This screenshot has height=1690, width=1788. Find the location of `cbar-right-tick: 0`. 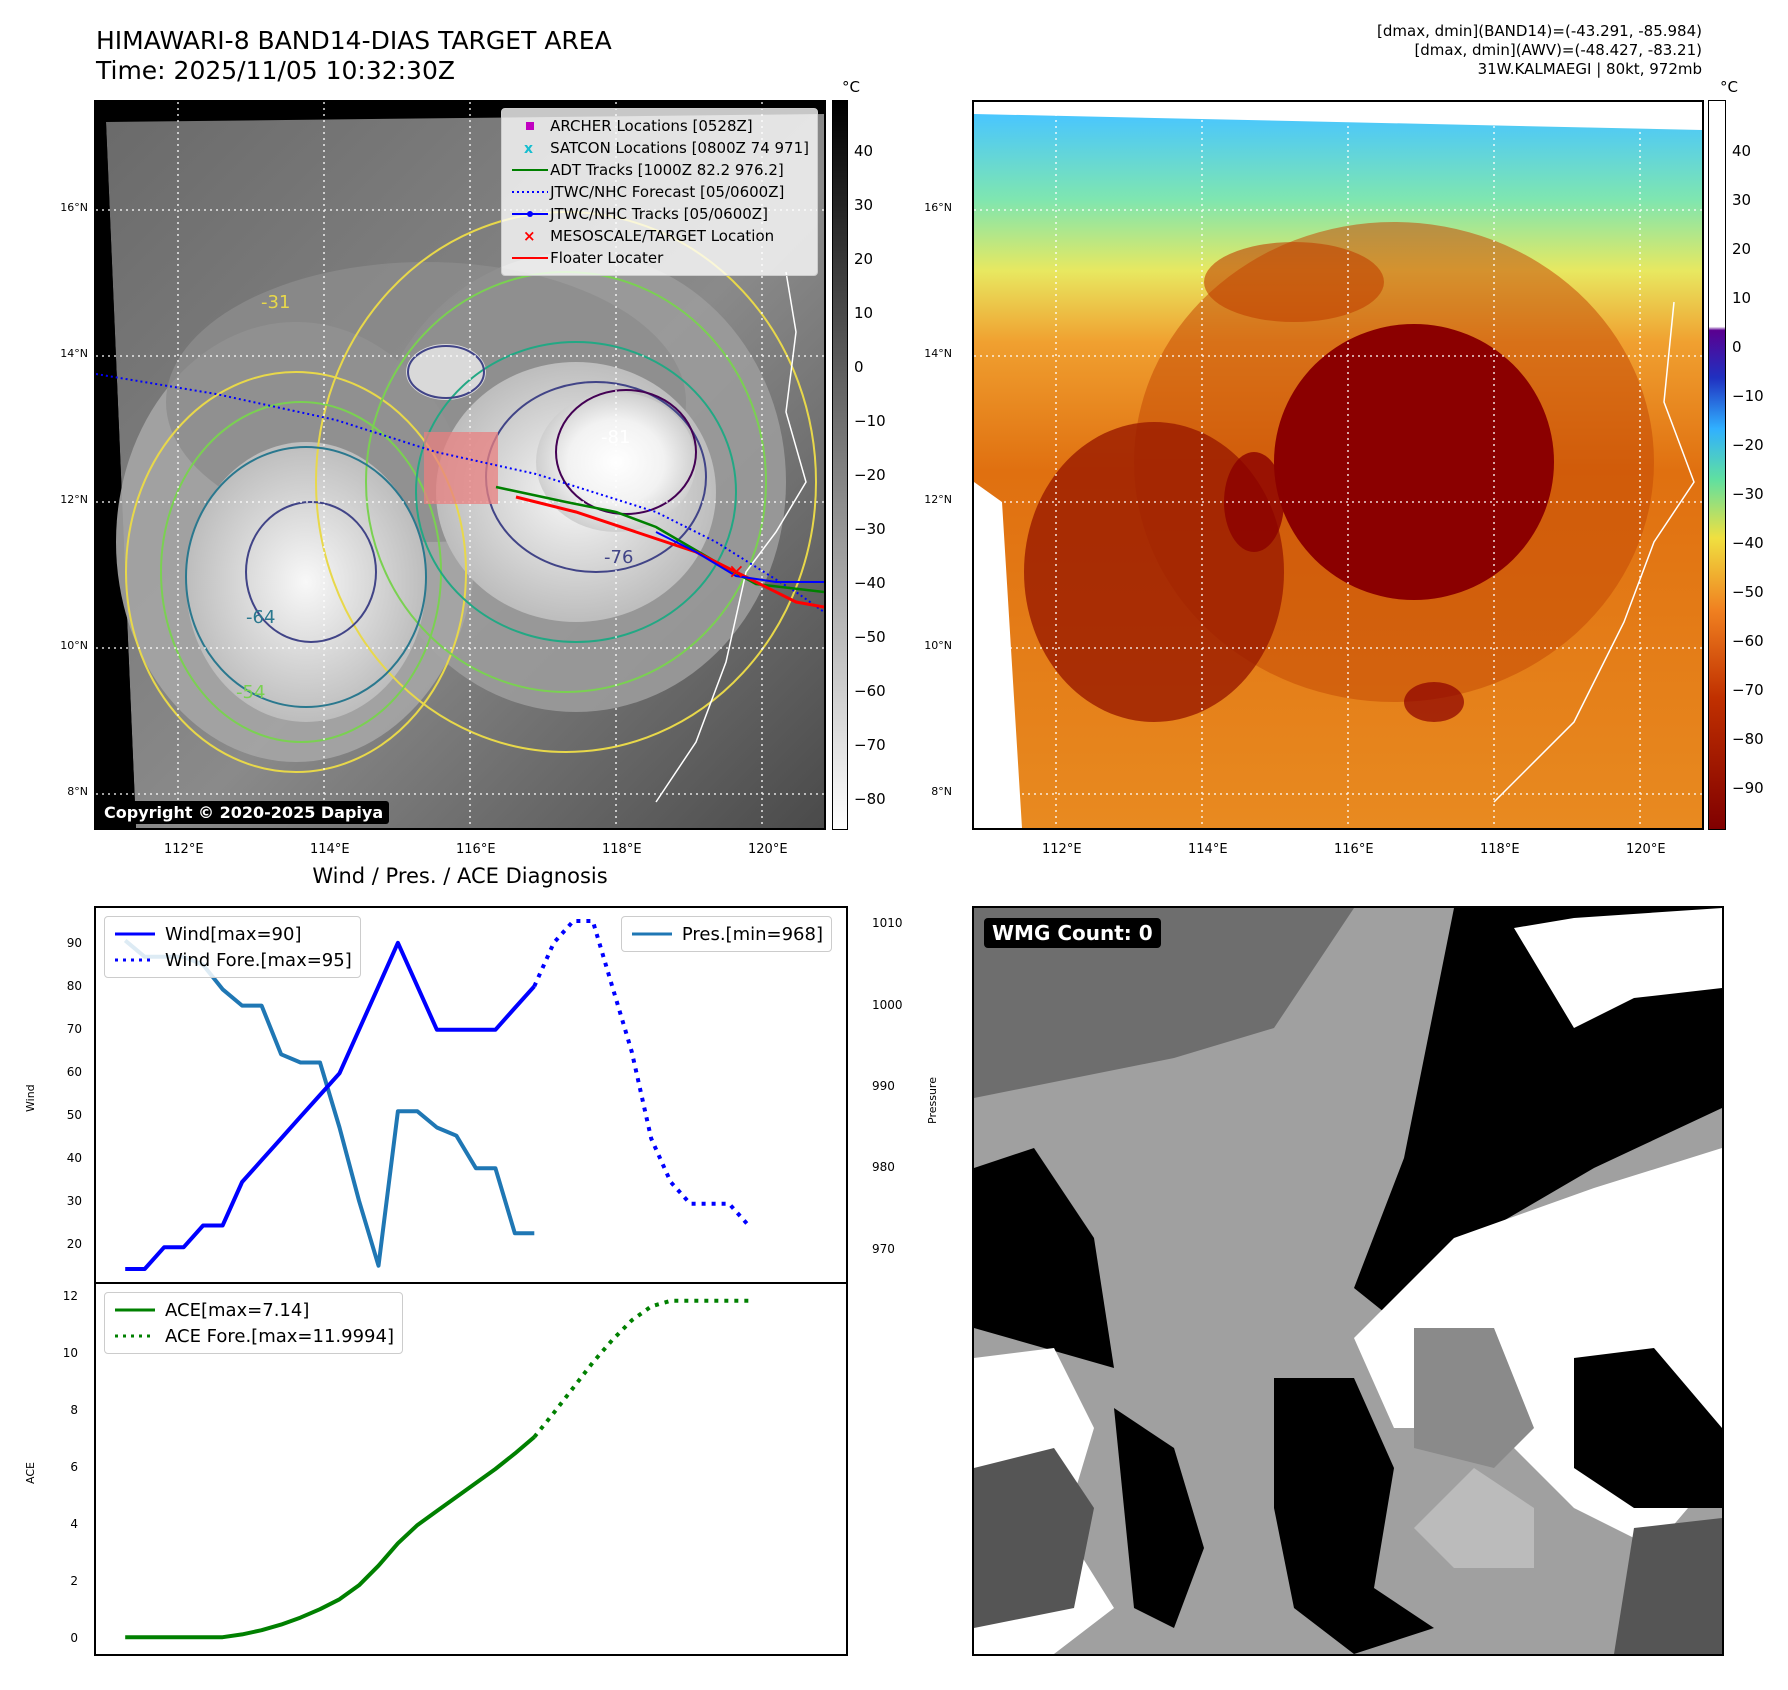

cbar-right-tick: 0 is located at coordinates (1737, 347).